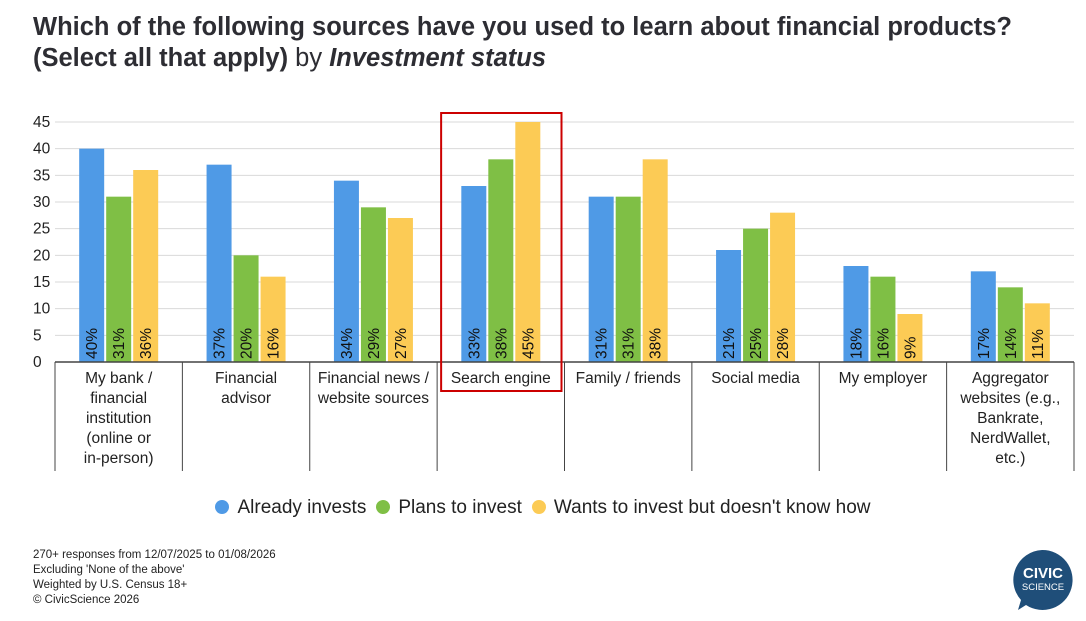  I want to click on y-tick-label: 20, so click(42, 255).